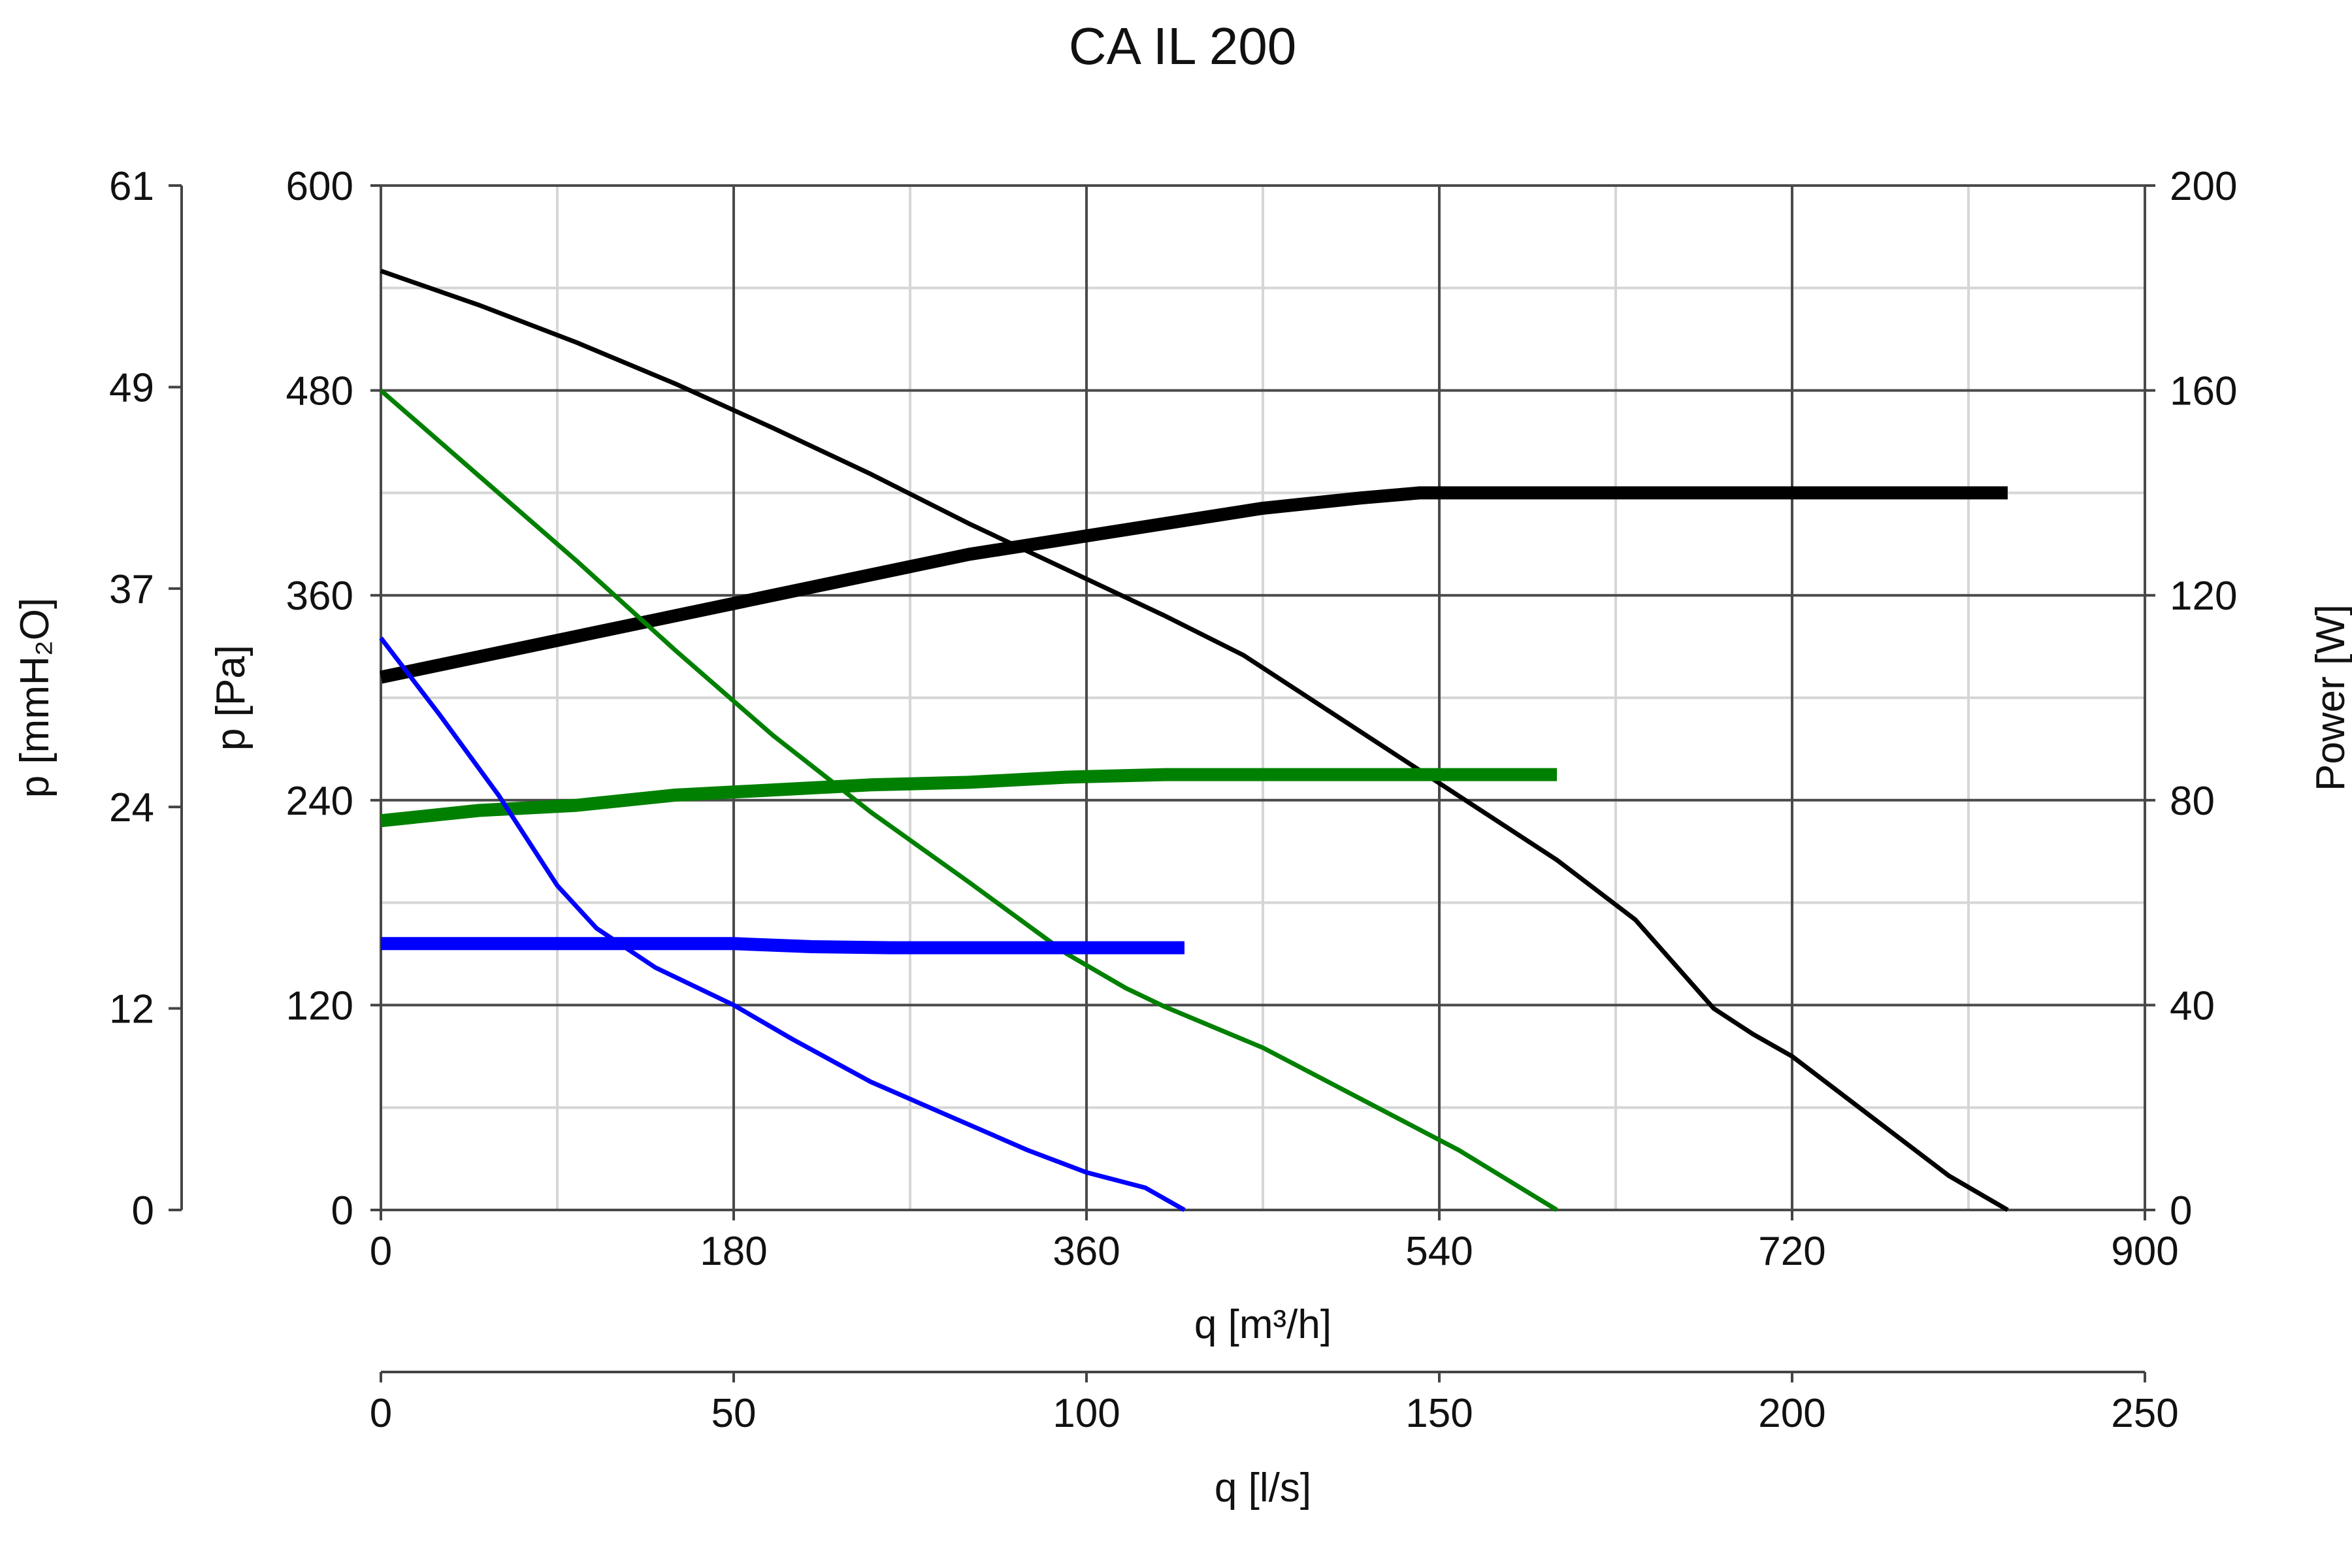 The image size is (2352, 1568). I want to click on y-tick-label: 0, so click(342, 1210).